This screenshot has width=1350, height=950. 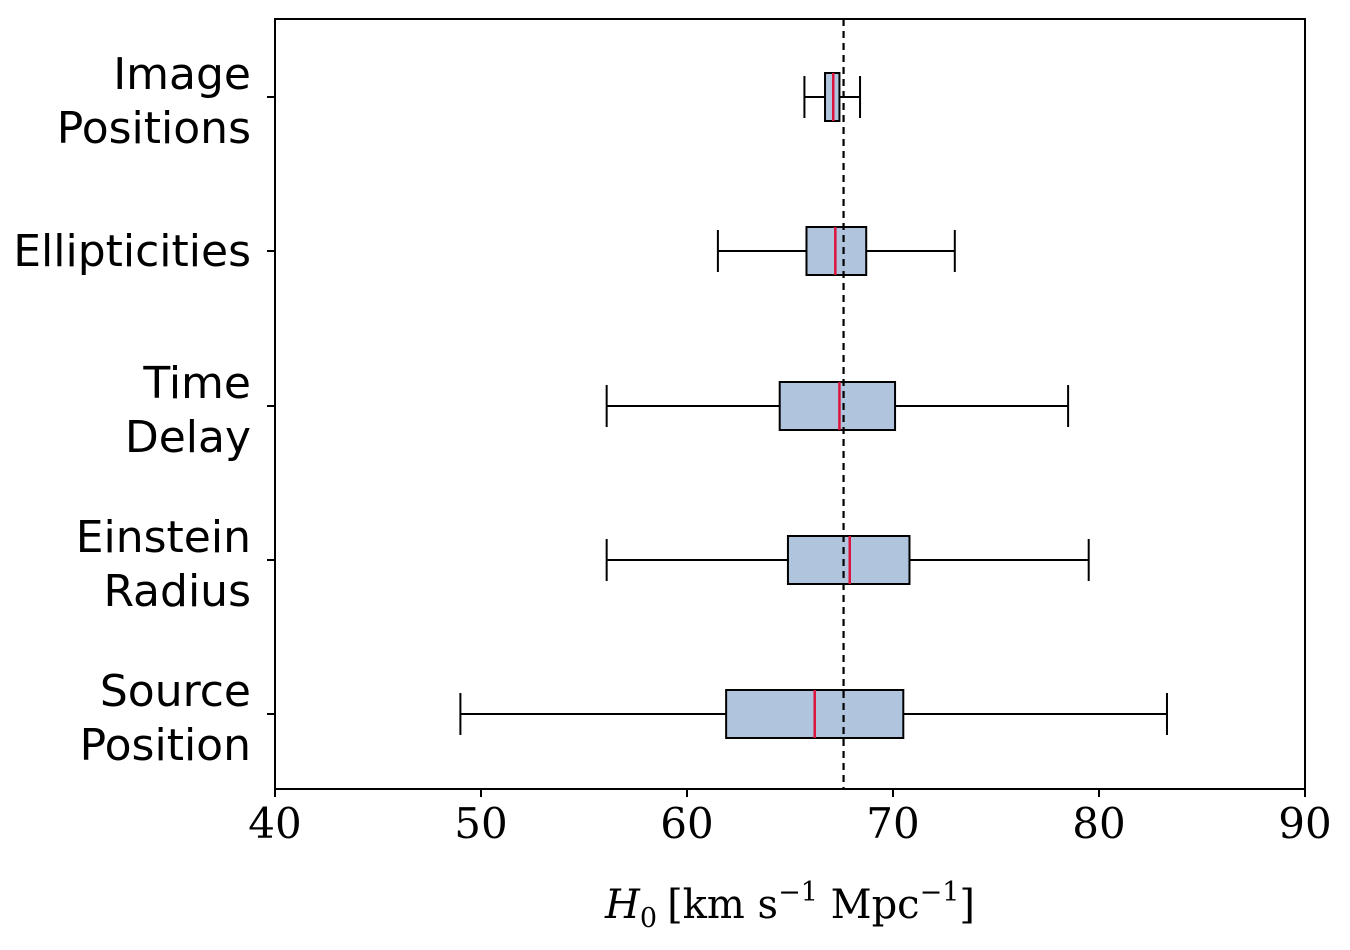 I want to click on x-tick-label: 80, so click(x=1098, y=823).